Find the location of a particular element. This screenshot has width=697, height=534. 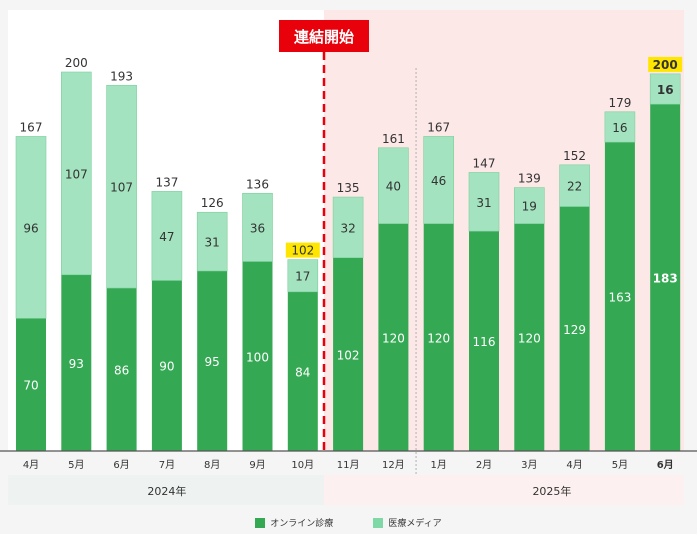

value-label-media: 32 is located at coordinates (347, 228).